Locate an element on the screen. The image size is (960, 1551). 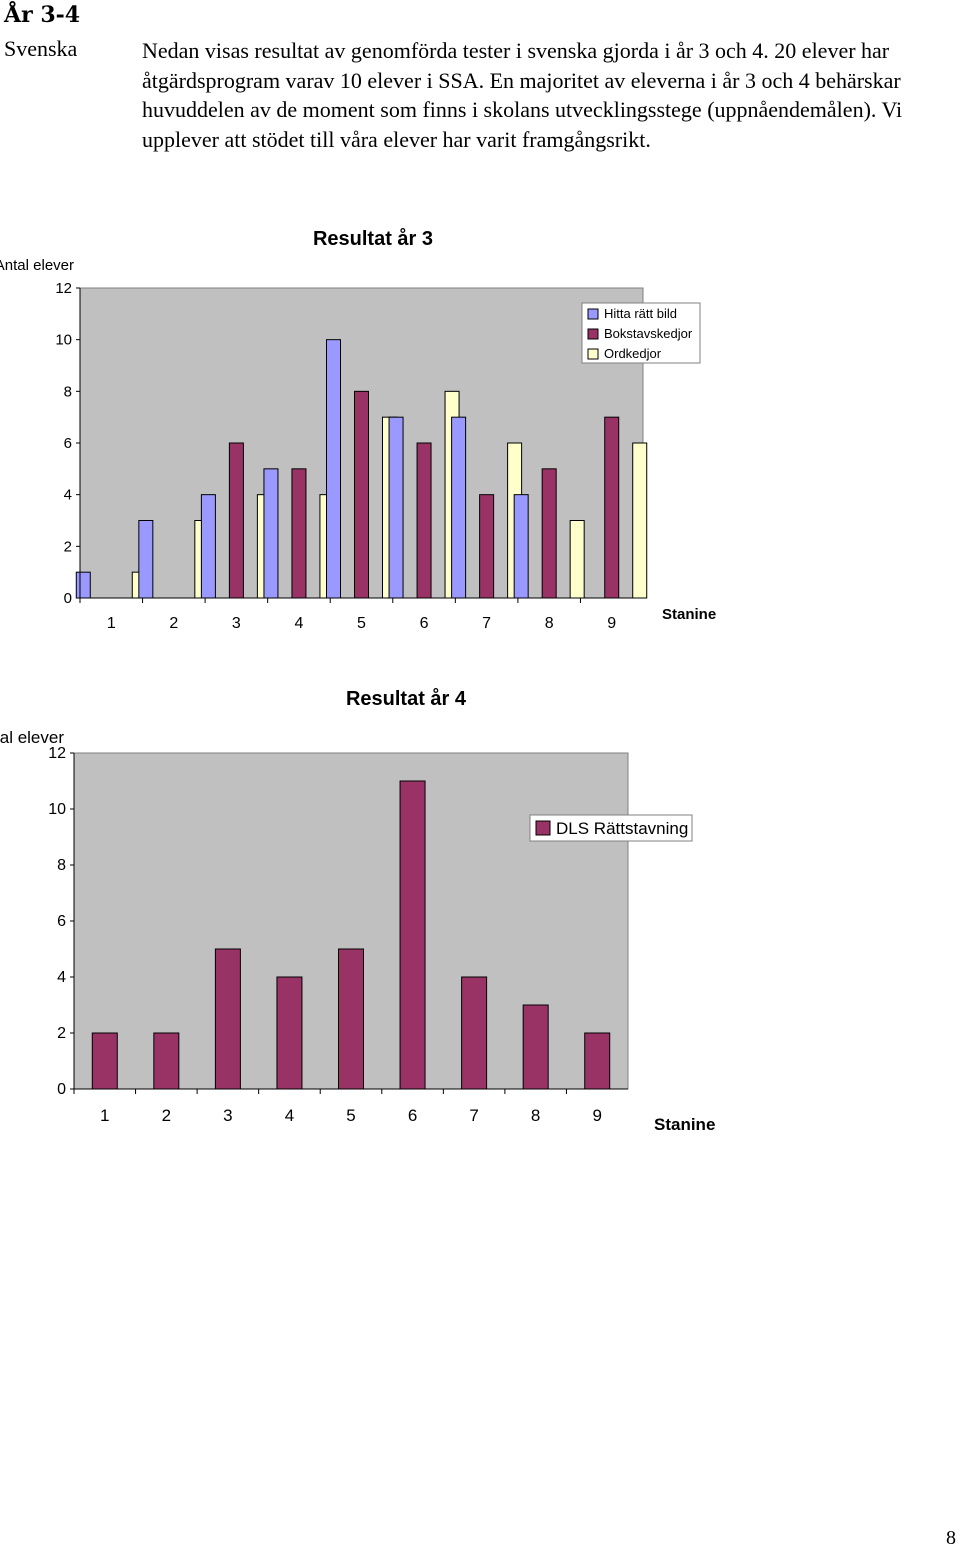
legend-label: Hitta rätt bild is located at coordinates (640, 313).